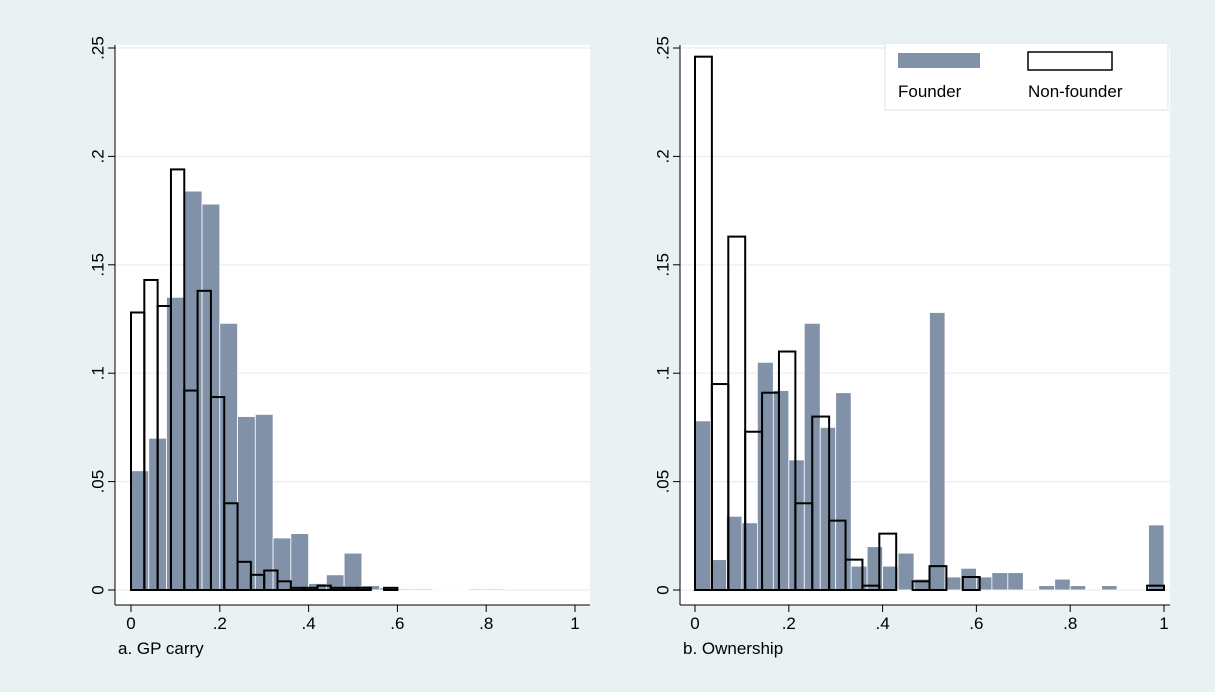  What do you see at coordinates (930, 91) in the screenshot?
I see `legend-label: Founder` at bounding box center [930, 91].